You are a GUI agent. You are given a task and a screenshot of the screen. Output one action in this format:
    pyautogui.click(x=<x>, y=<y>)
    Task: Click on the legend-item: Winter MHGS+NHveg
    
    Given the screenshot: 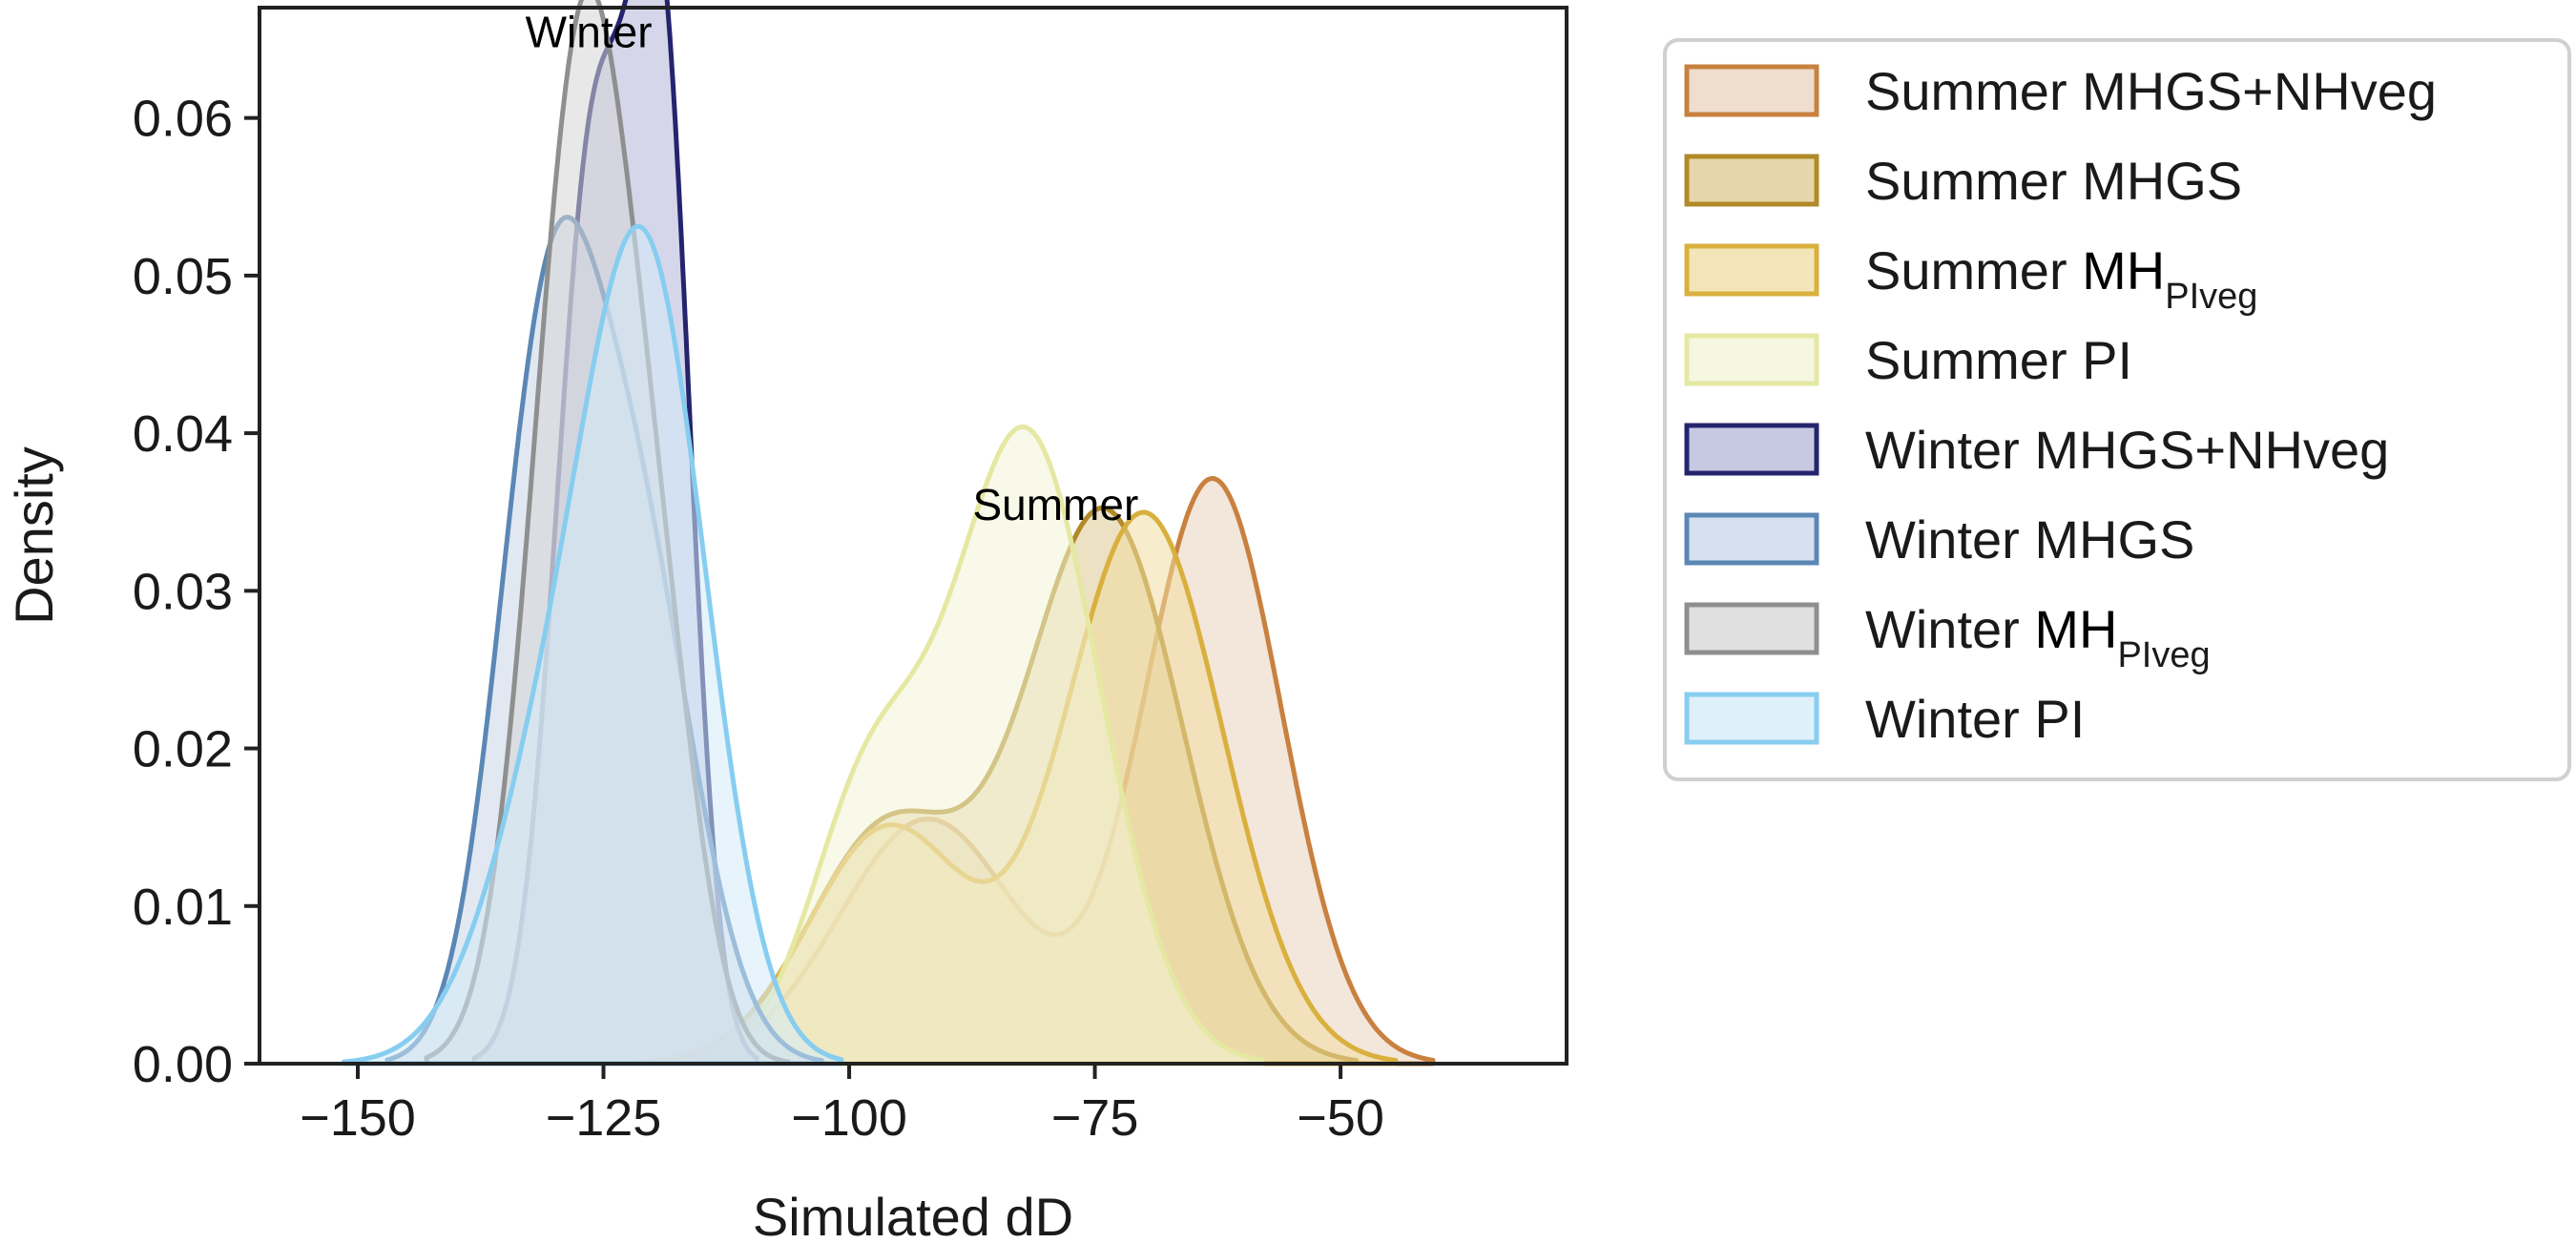 What is the action you would take?
    pyautogui.click(x=2036, y=450)
    